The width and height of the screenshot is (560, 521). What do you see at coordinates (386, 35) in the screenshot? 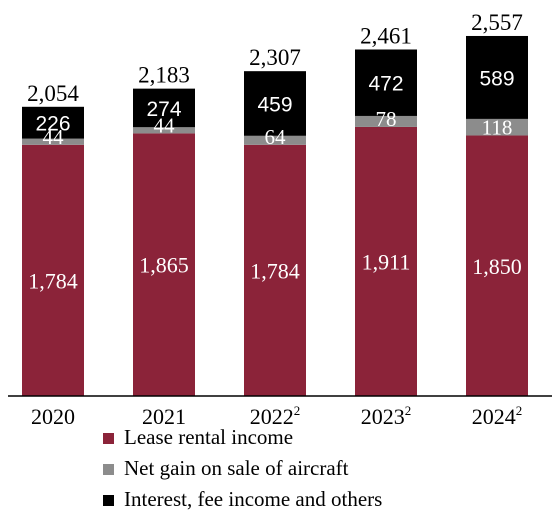
I see `total-value-label: 2,461` at bounding box center [386, 35].